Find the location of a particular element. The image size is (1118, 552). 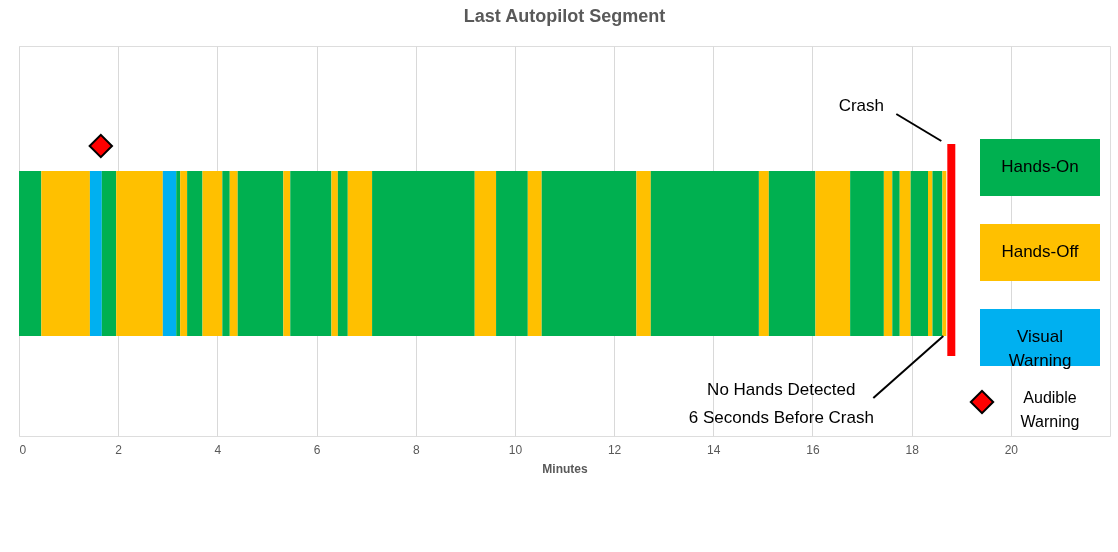

legend-label: Audible Warning is located at coordinates (1050, 409).